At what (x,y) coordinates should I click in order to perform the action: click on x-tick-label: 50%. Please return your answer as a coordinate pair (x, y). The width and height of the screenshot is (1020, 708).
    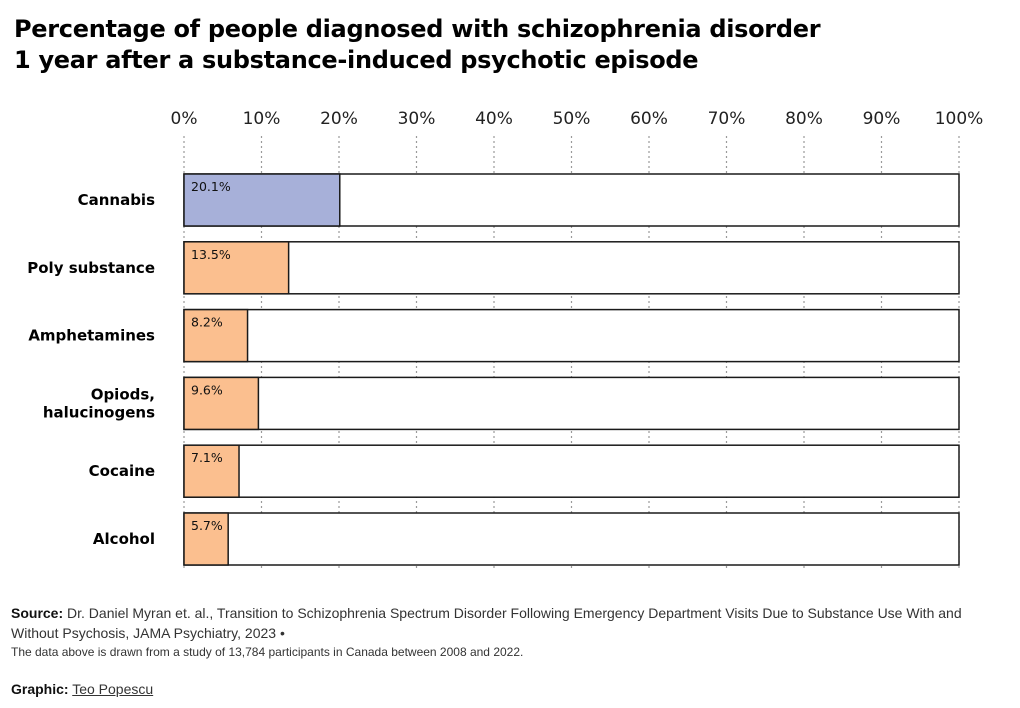
    Looking at the image, I should click on (572, 119).